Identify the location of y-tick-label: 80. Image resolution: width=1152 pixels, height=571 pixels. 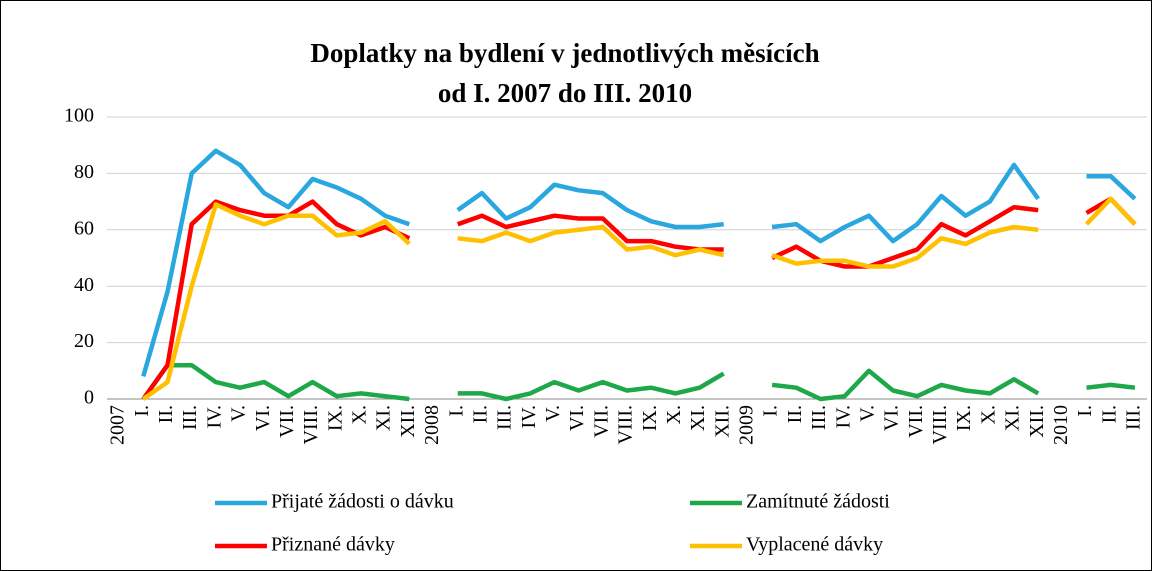
(84, 172).